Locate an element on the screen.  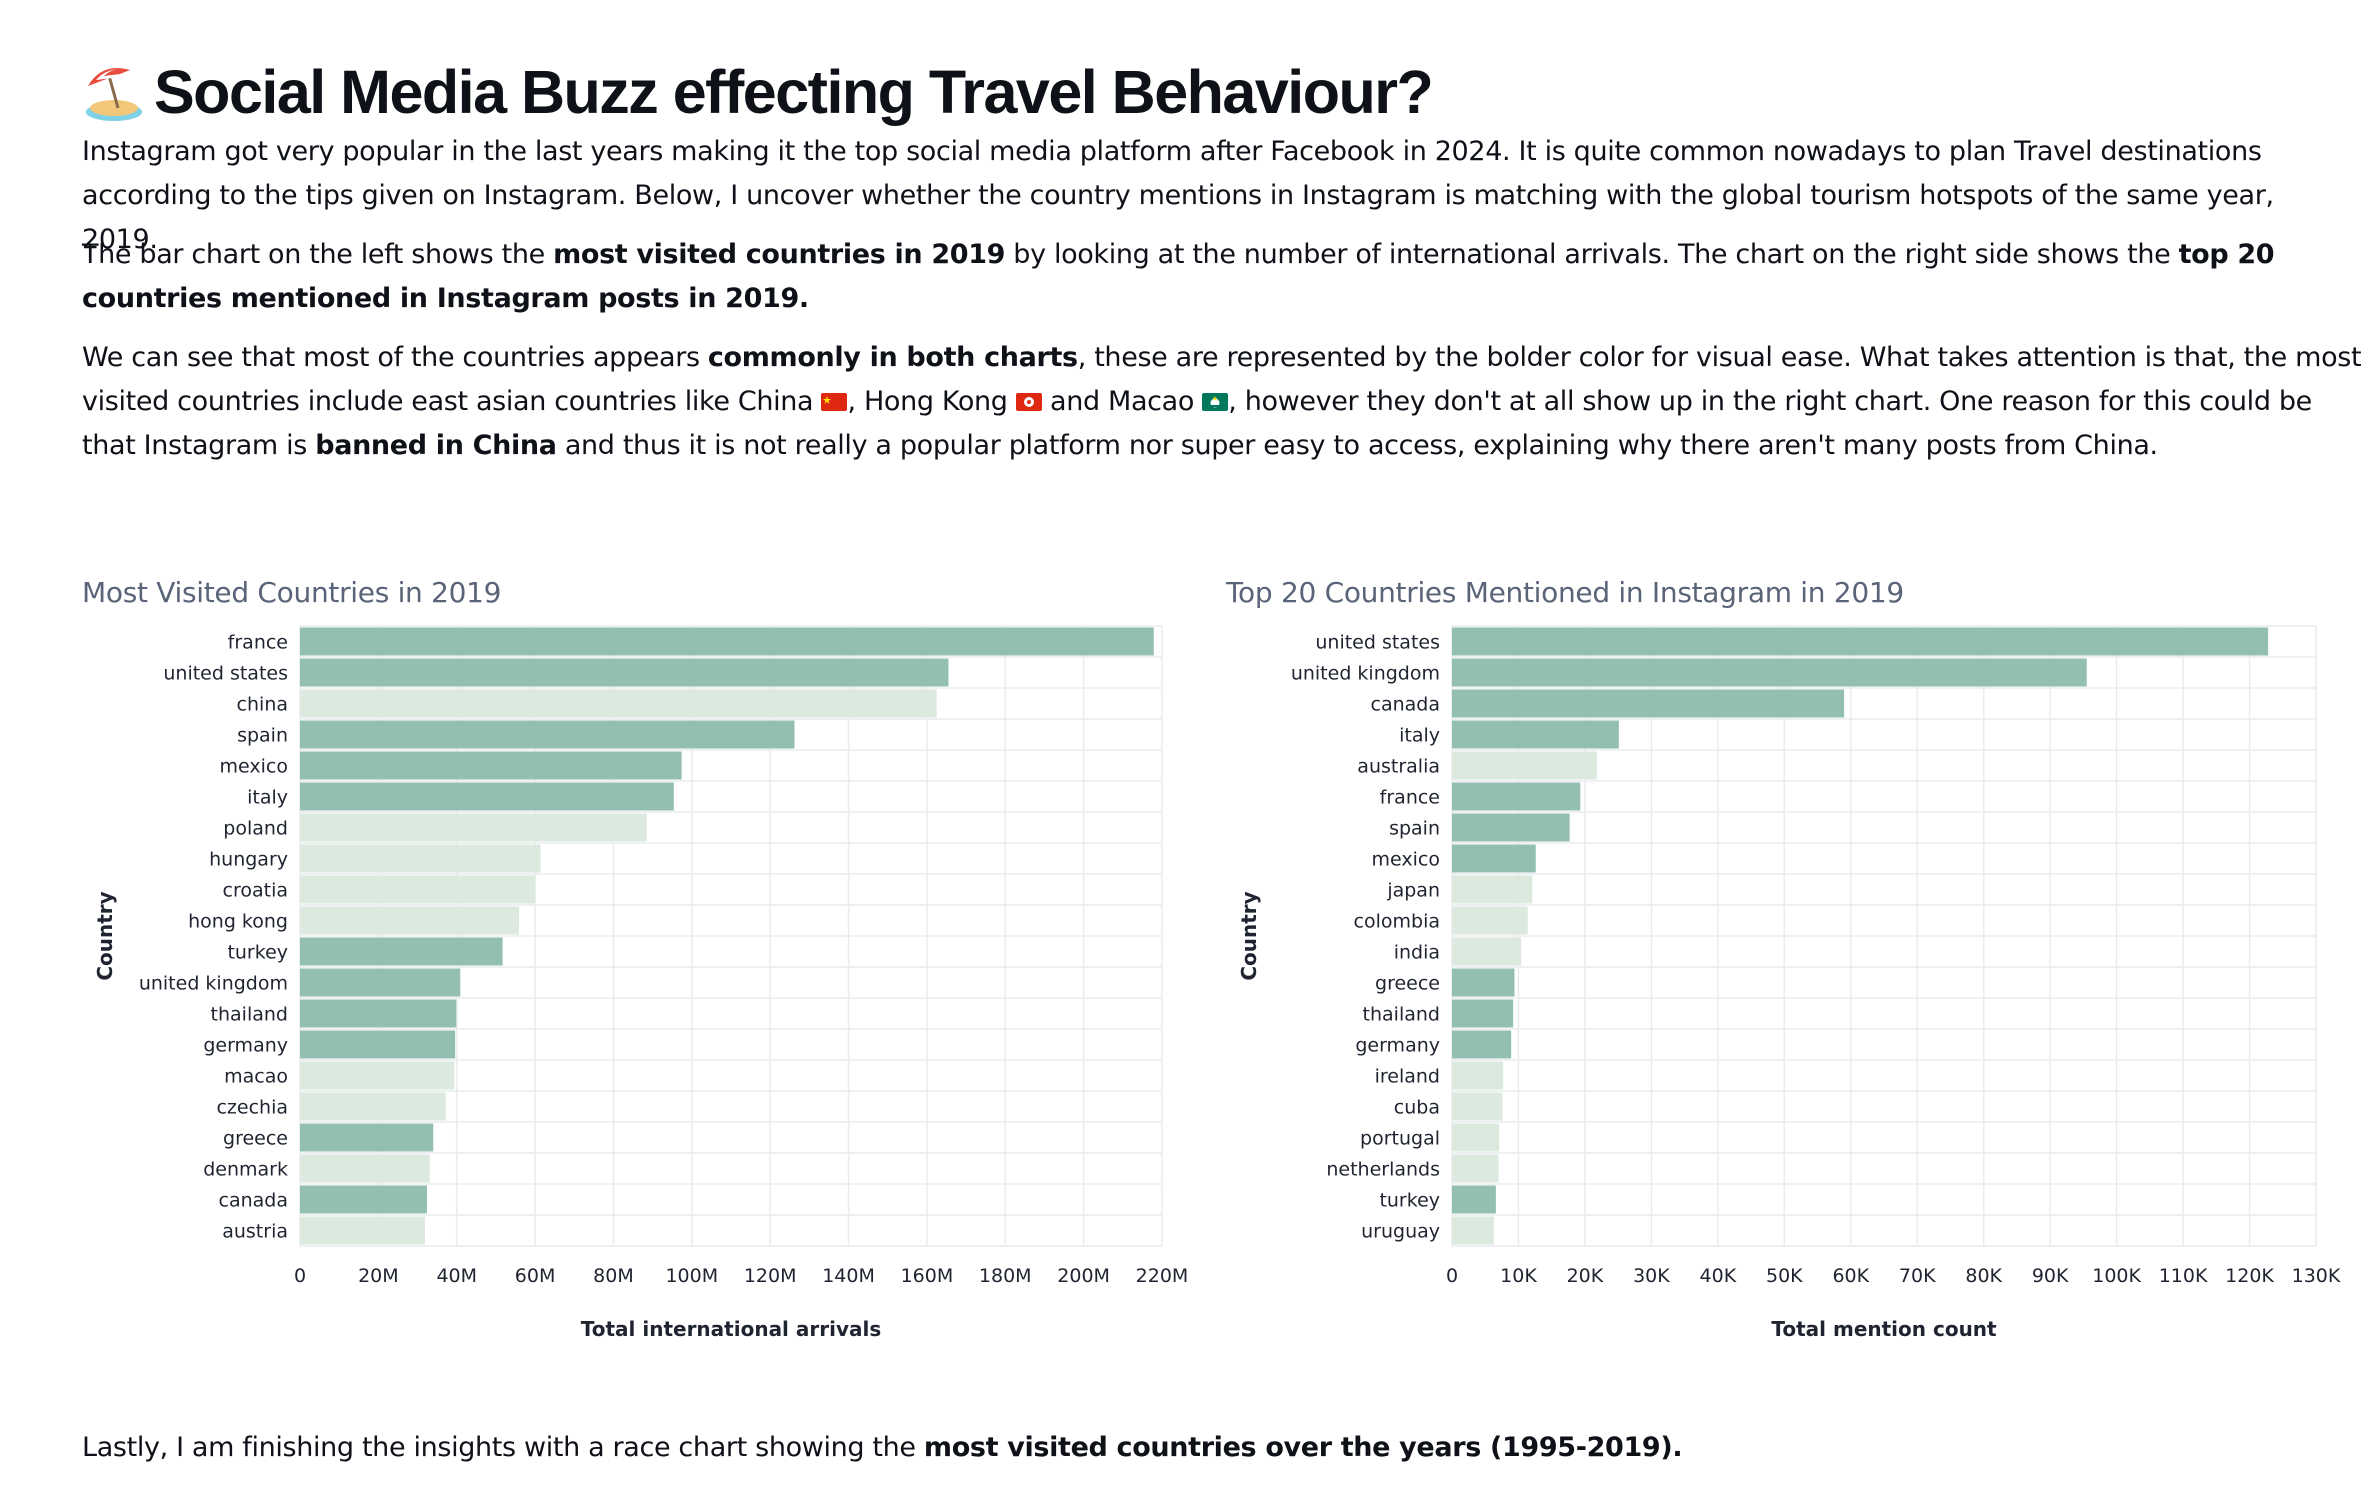
x-tick-label: 50K is located at coordinates (1784, 1276).